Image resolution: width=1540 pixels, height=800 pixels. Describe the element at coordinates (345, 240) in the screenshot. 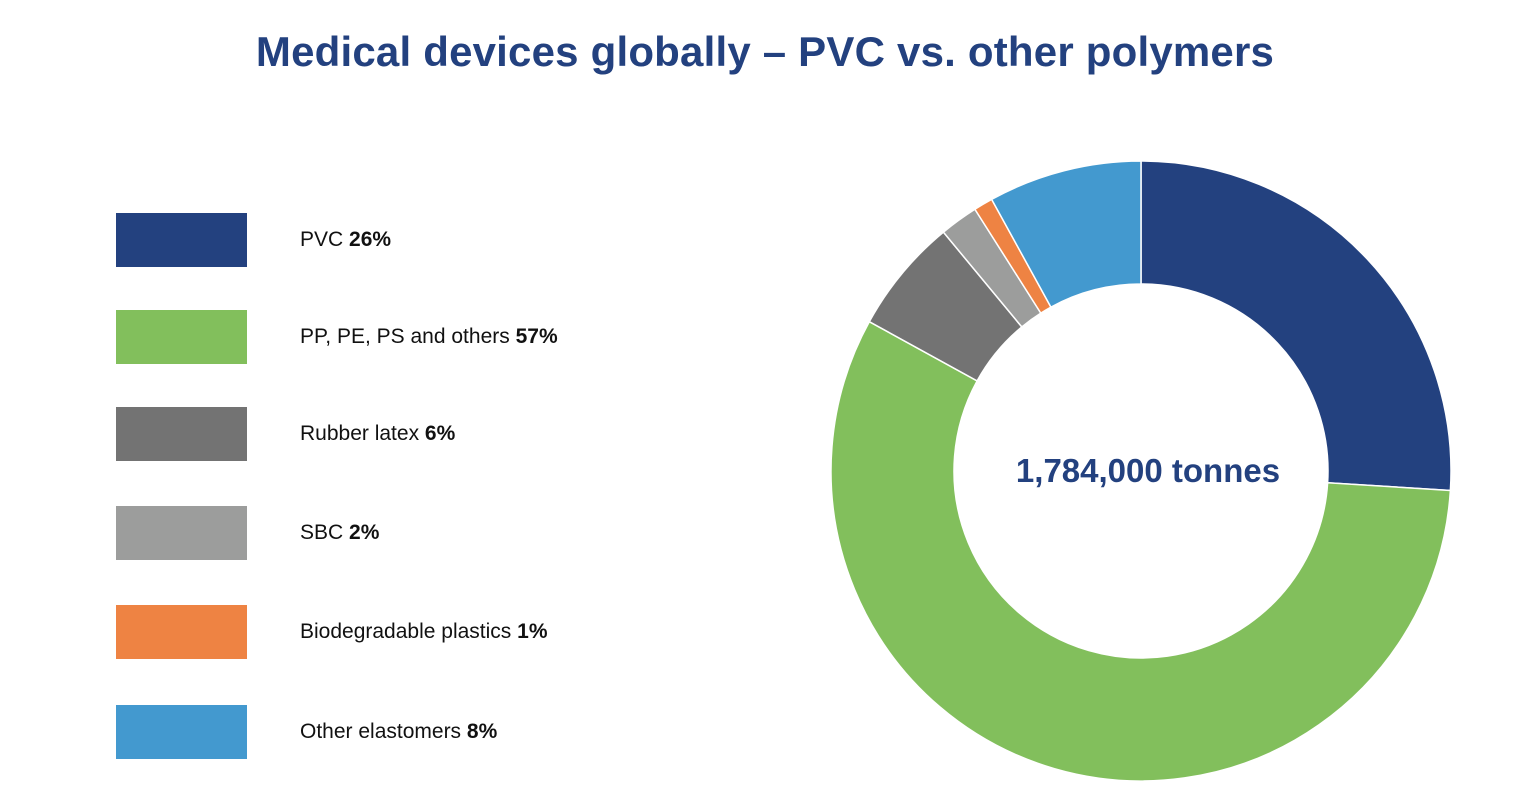

I see `legend-label: PVC 26%` at that location.